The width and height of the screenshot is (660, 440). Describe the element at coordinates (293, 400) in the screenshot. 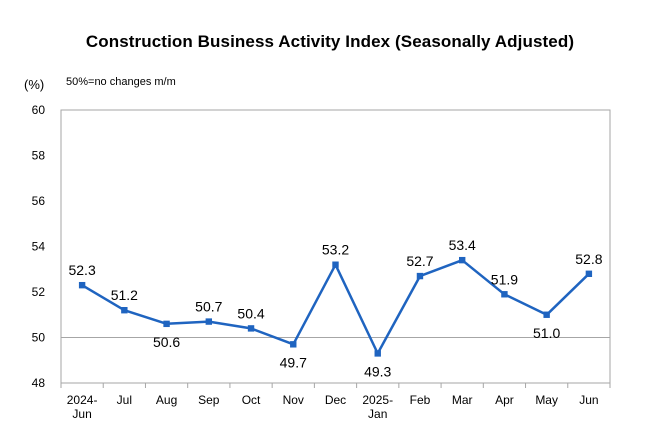

I see `x-tick-label: Nov` at that location.